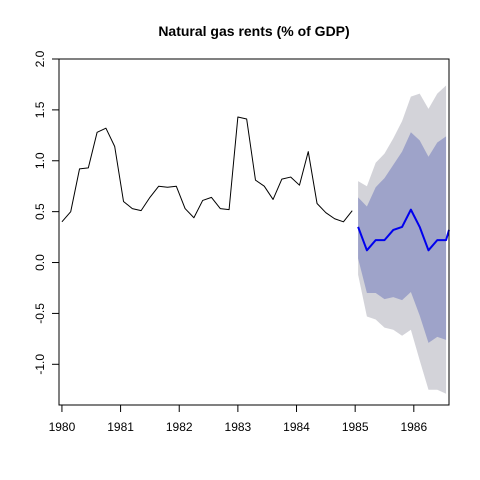 Image resolution: width=480 pixels, height=480 pixels. What do you see at coordinates (40, 109) in the screenshot?
I see `y-tick-label: 1.5` at bounding box center [40, 109].